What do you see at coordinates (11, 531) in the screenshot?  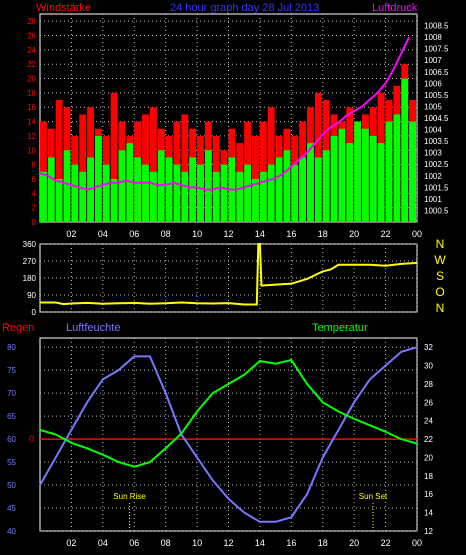 I see `humidity-y-tick-label: 40` at bounding box center [11, 531].